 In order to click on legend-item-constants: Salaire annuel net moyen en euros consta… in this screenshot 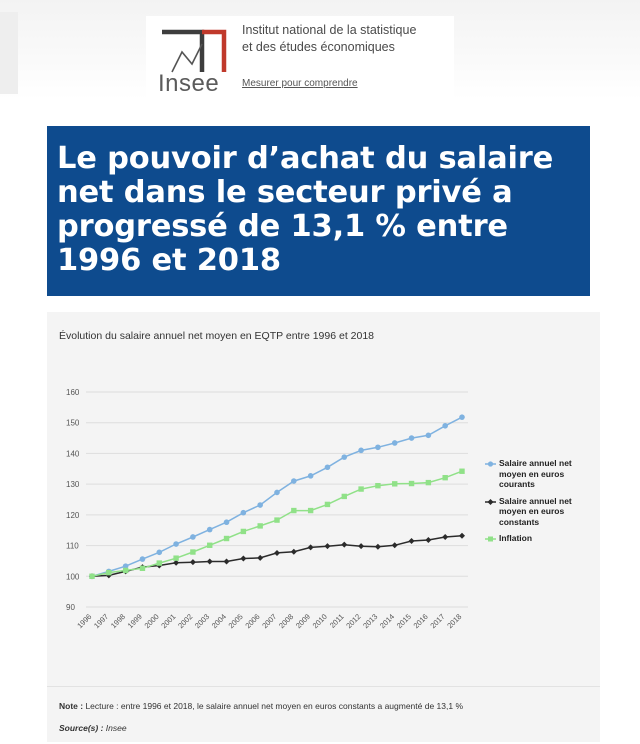, I will do `click(540, 512)`.